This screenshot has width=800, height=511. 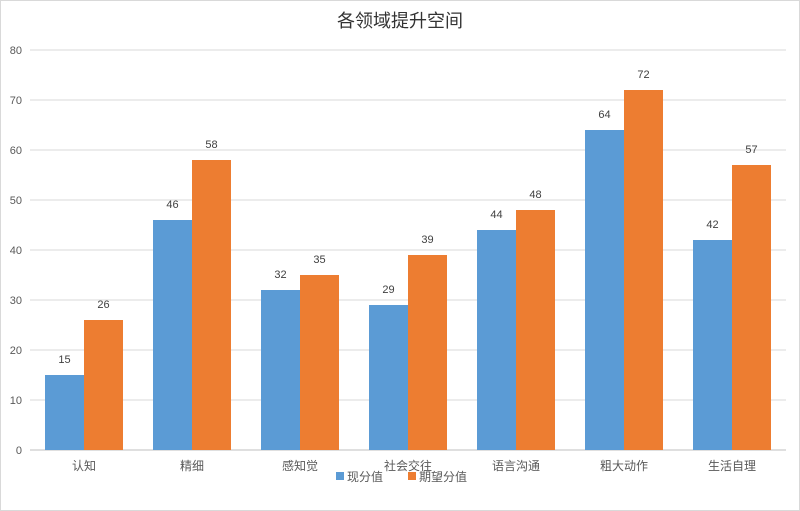 I want to click on data-label: 39, so click(x=427, y=240).